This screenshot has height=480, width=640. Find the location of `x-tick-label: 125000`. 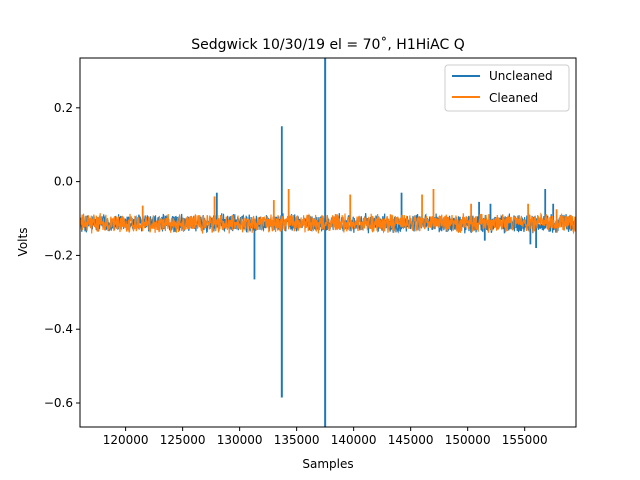

x-tick-label: 125000 is located at coordinates (183, 440).